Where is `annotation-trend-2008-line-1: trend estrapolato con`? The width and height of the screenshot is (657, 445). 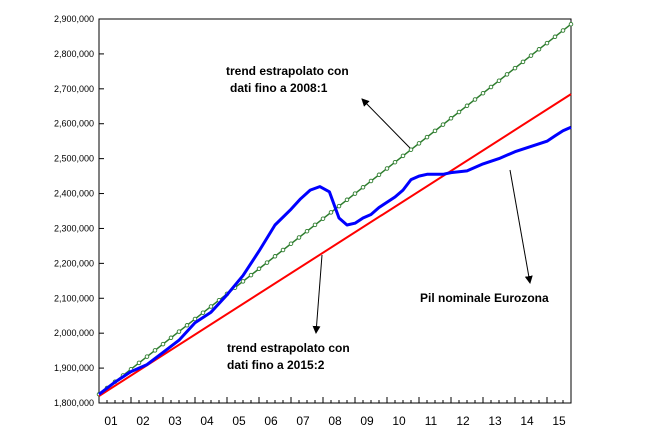 annotation-trend-2008-line-1: trend estrapolato con is located at coordinates (287, 71).